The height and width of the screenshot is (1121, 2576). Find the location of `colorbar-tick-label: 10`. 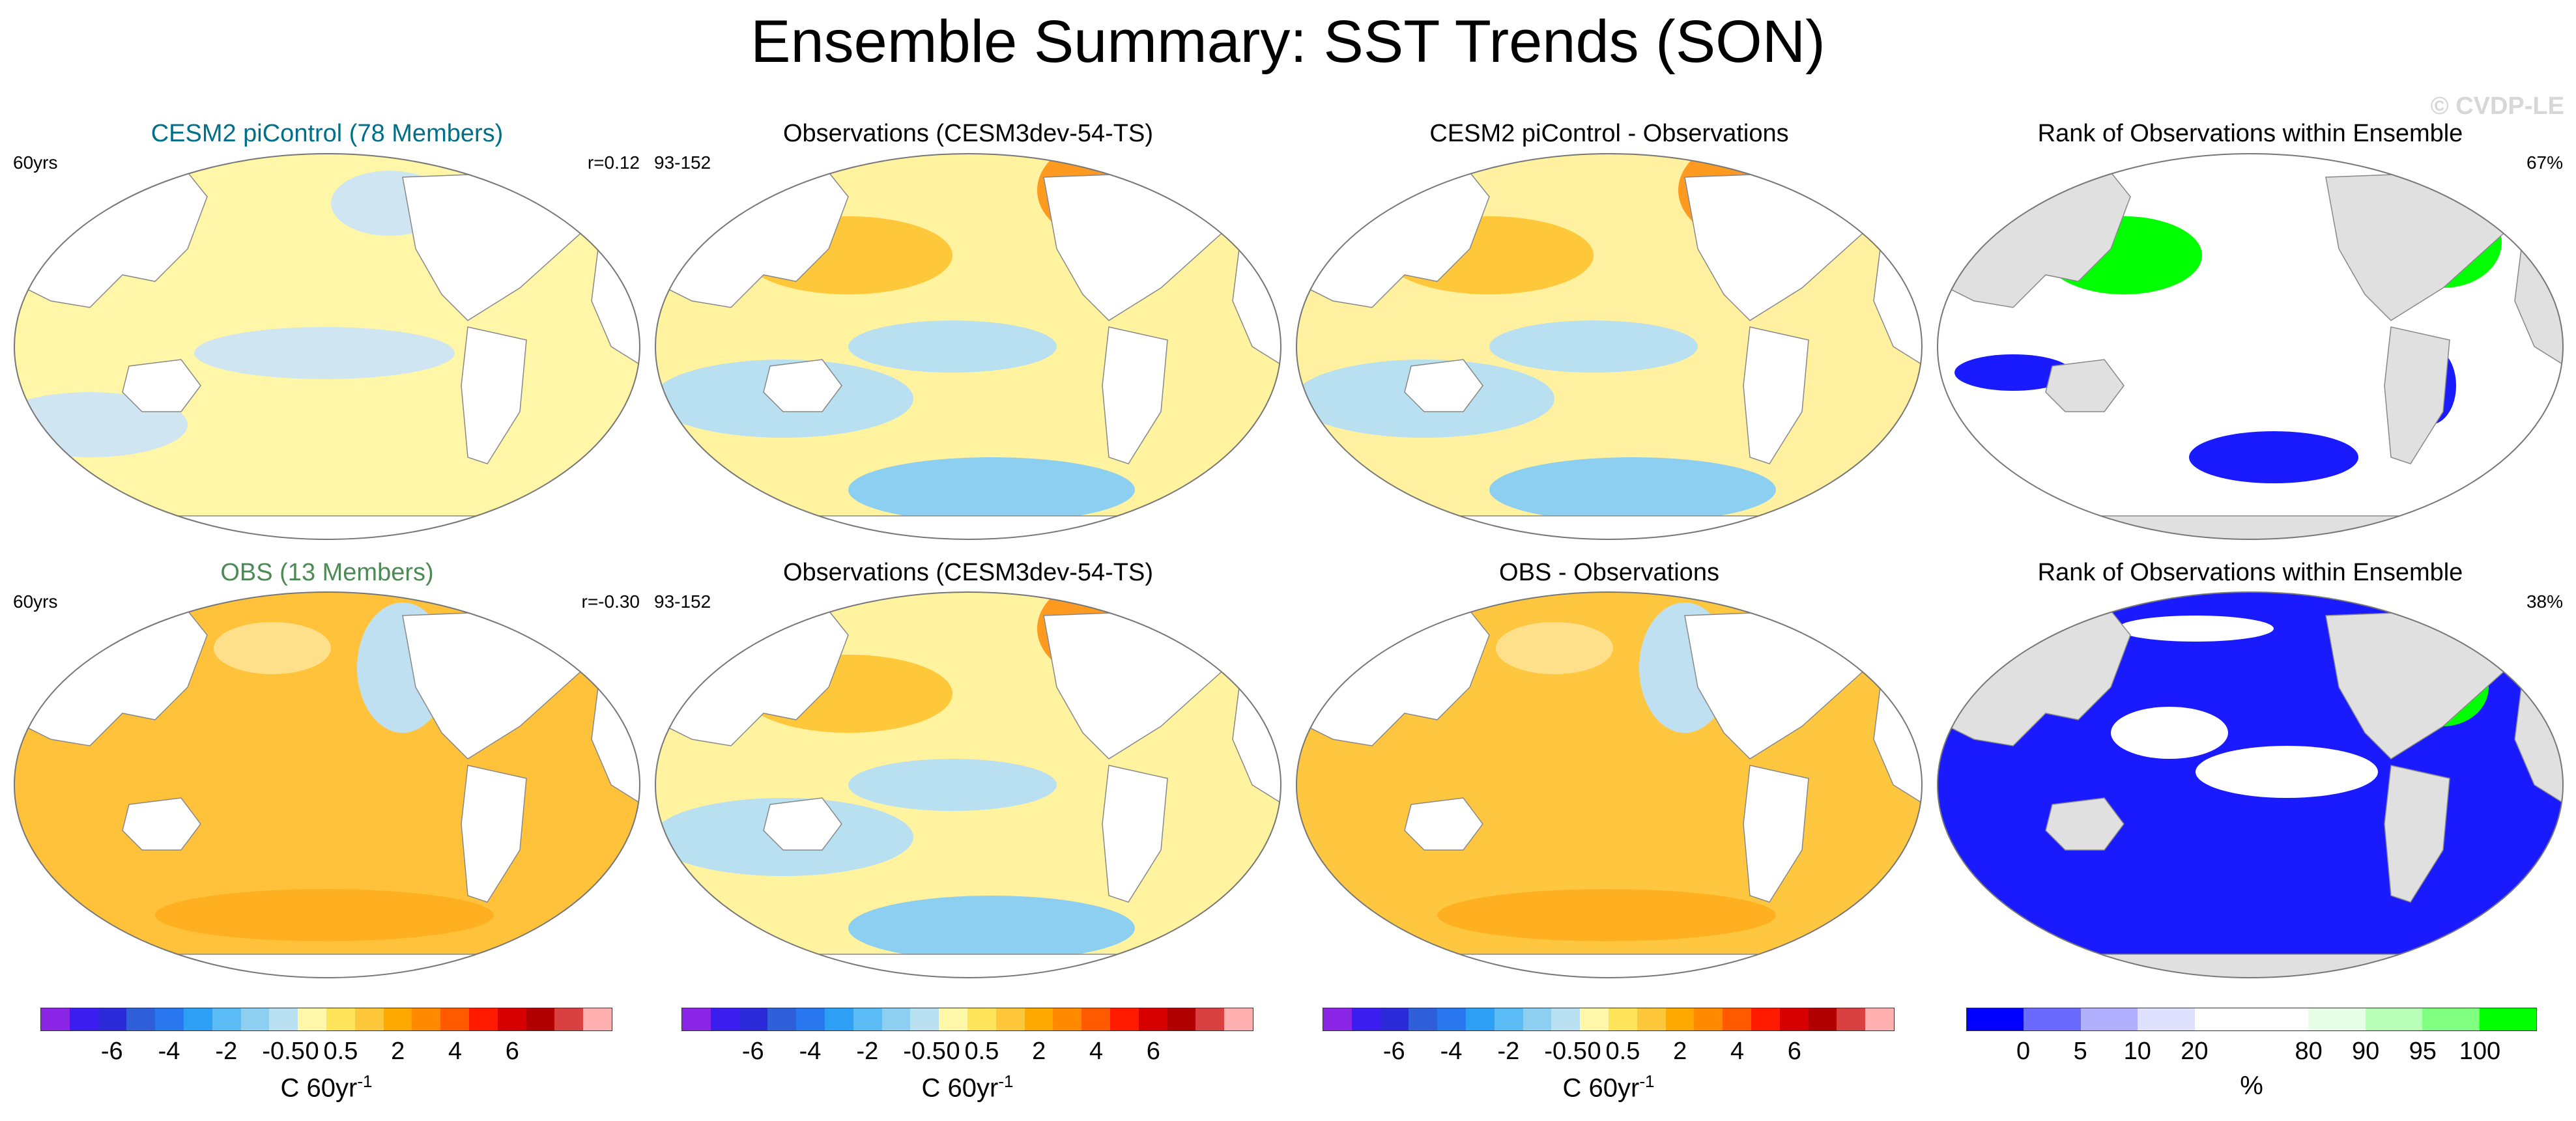

colorbar-tick-label: 10 is located at coordinates (2137, 1051).